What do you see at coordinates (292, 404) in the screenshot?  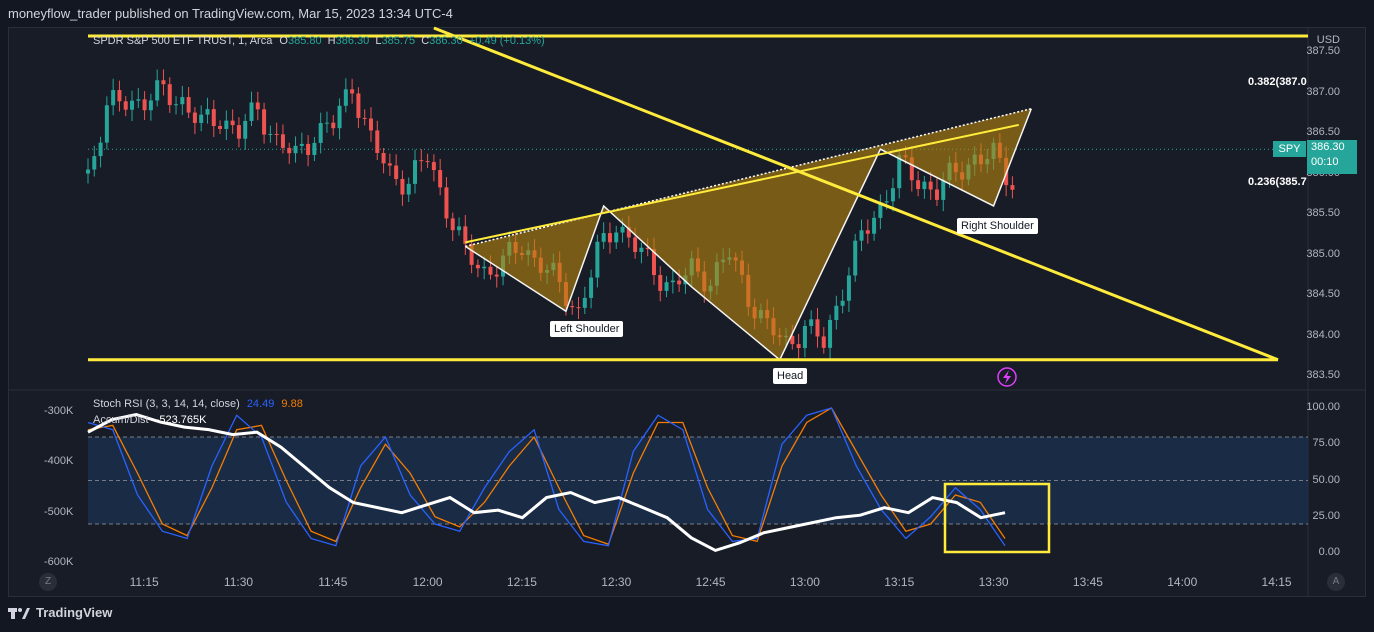 I see `stoch-d-value: 9.88` at bounding box center [292, 404].